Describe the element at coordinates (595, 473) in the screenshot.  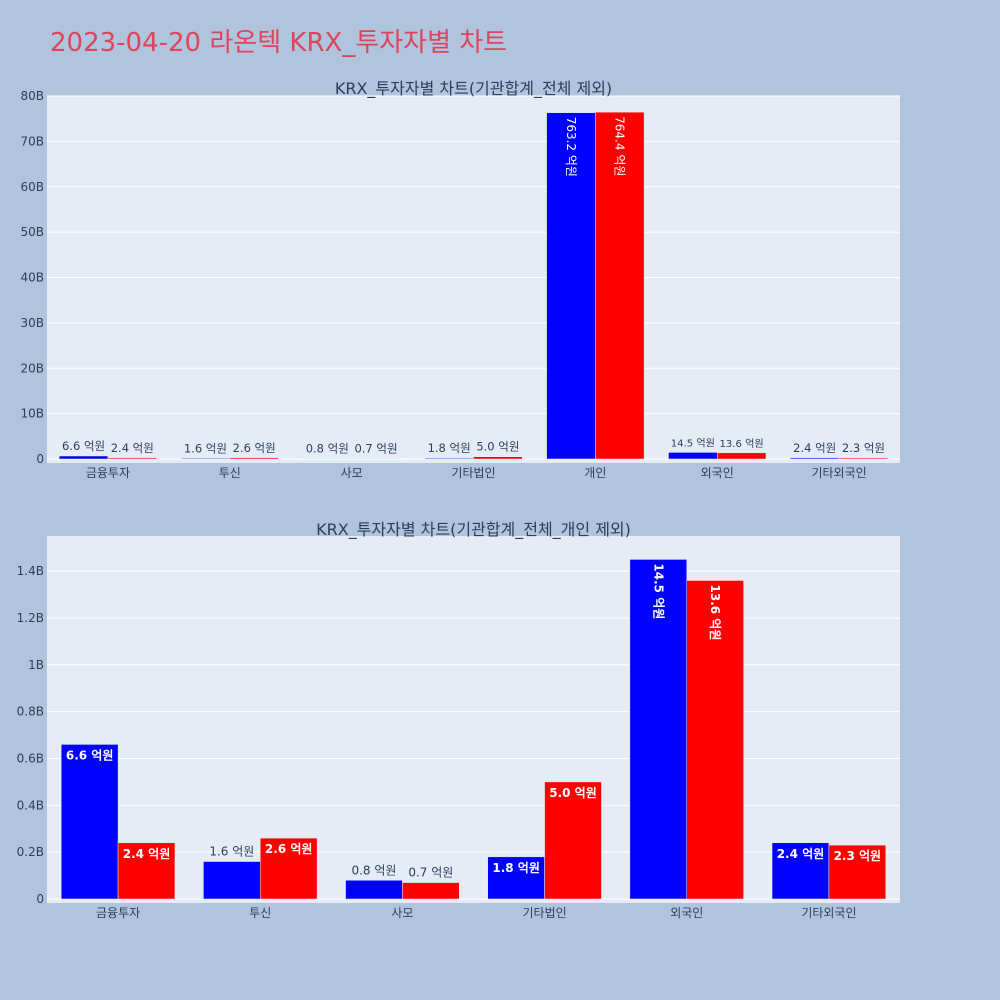
I see `x-tick-label: 개인` at that location.